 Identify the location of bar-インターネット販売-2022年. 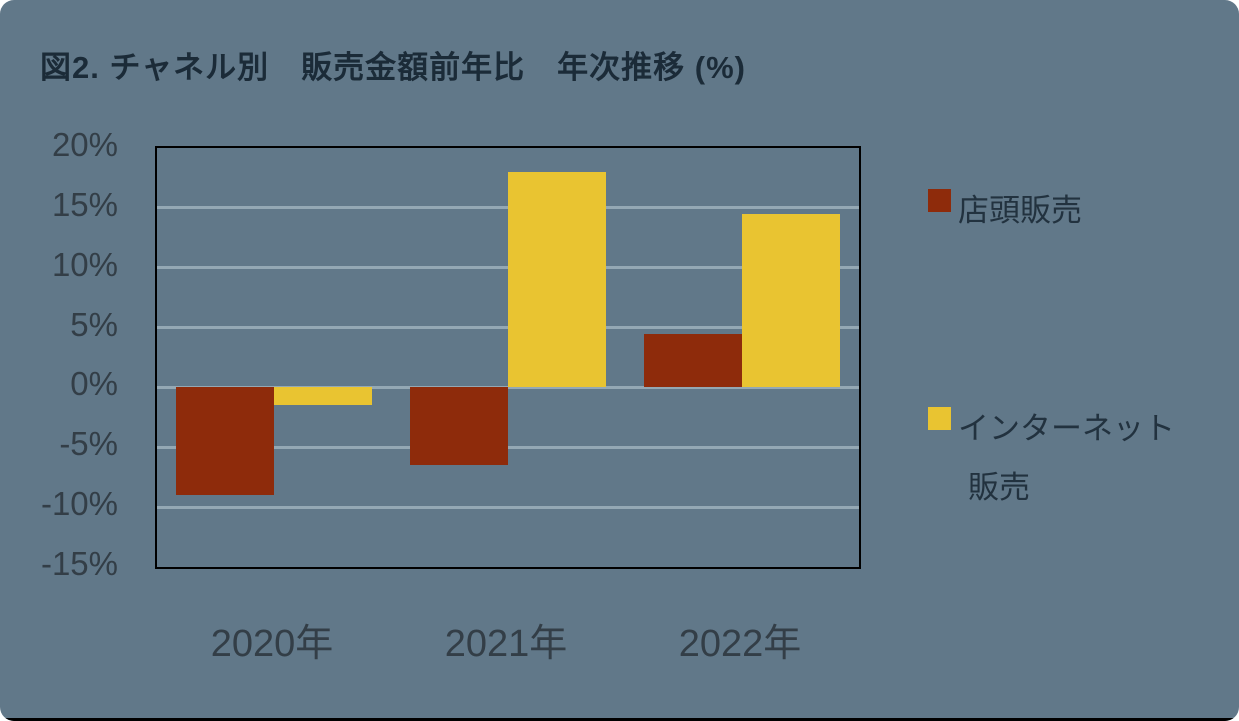
(791, 300).